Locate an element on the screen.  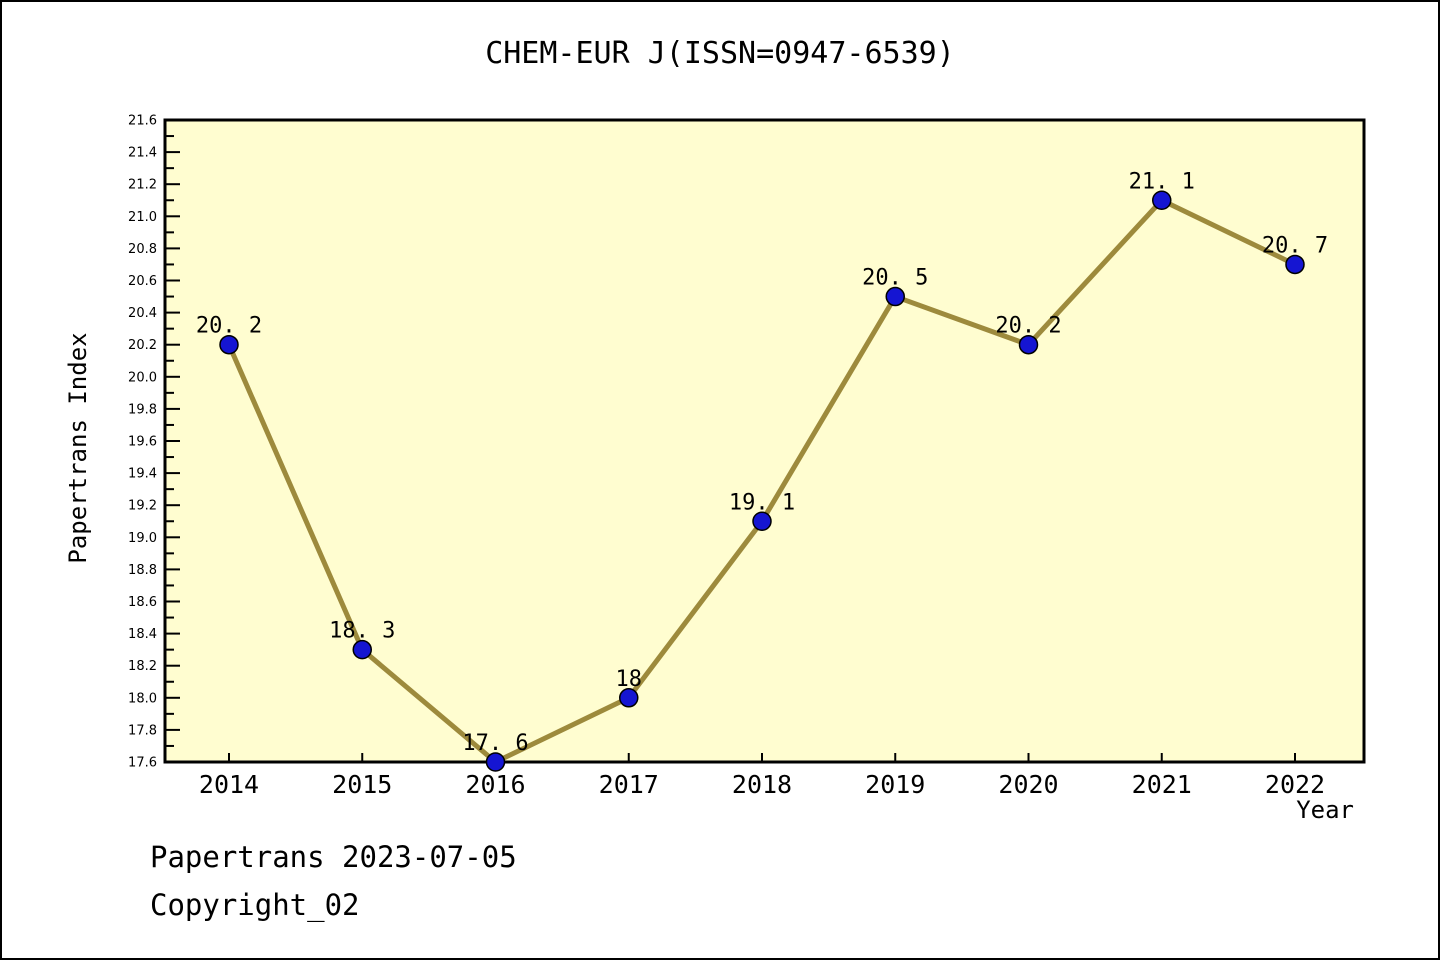
chart-title: CHEM-EUR J(ISSN=0947-6539) is located at coordinates (720, 53).